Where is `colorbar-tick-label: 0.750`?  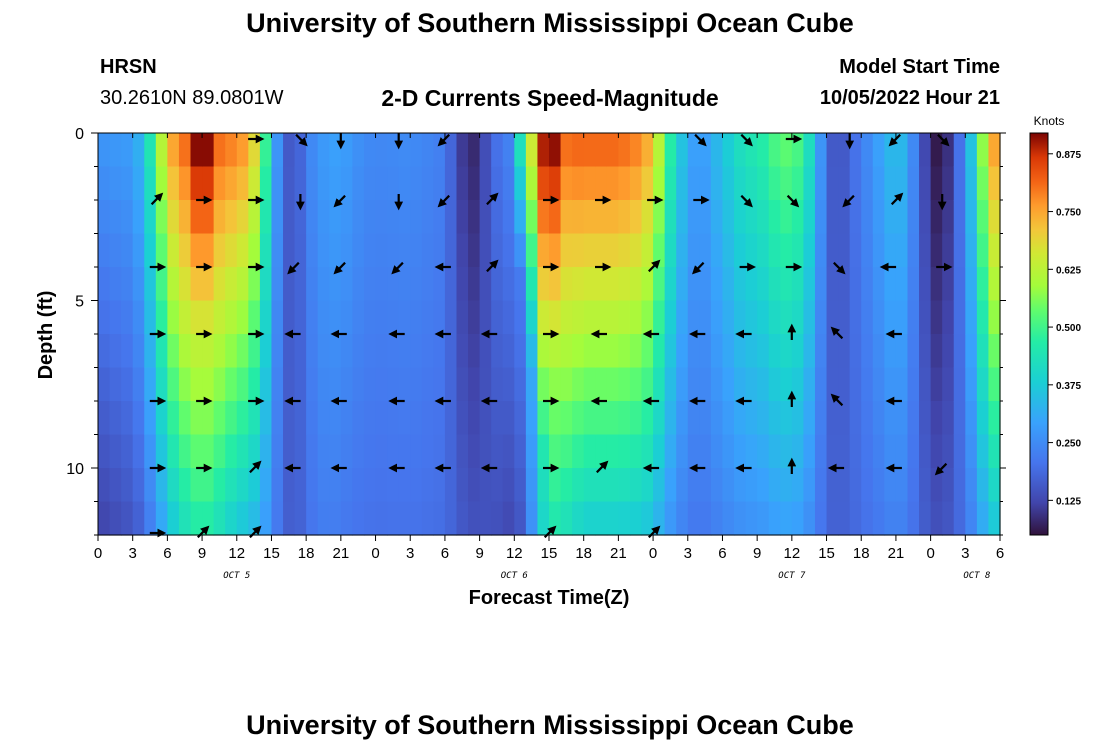 colorbar-tick-label: 0.750 is located at coordinates (1068, 213).